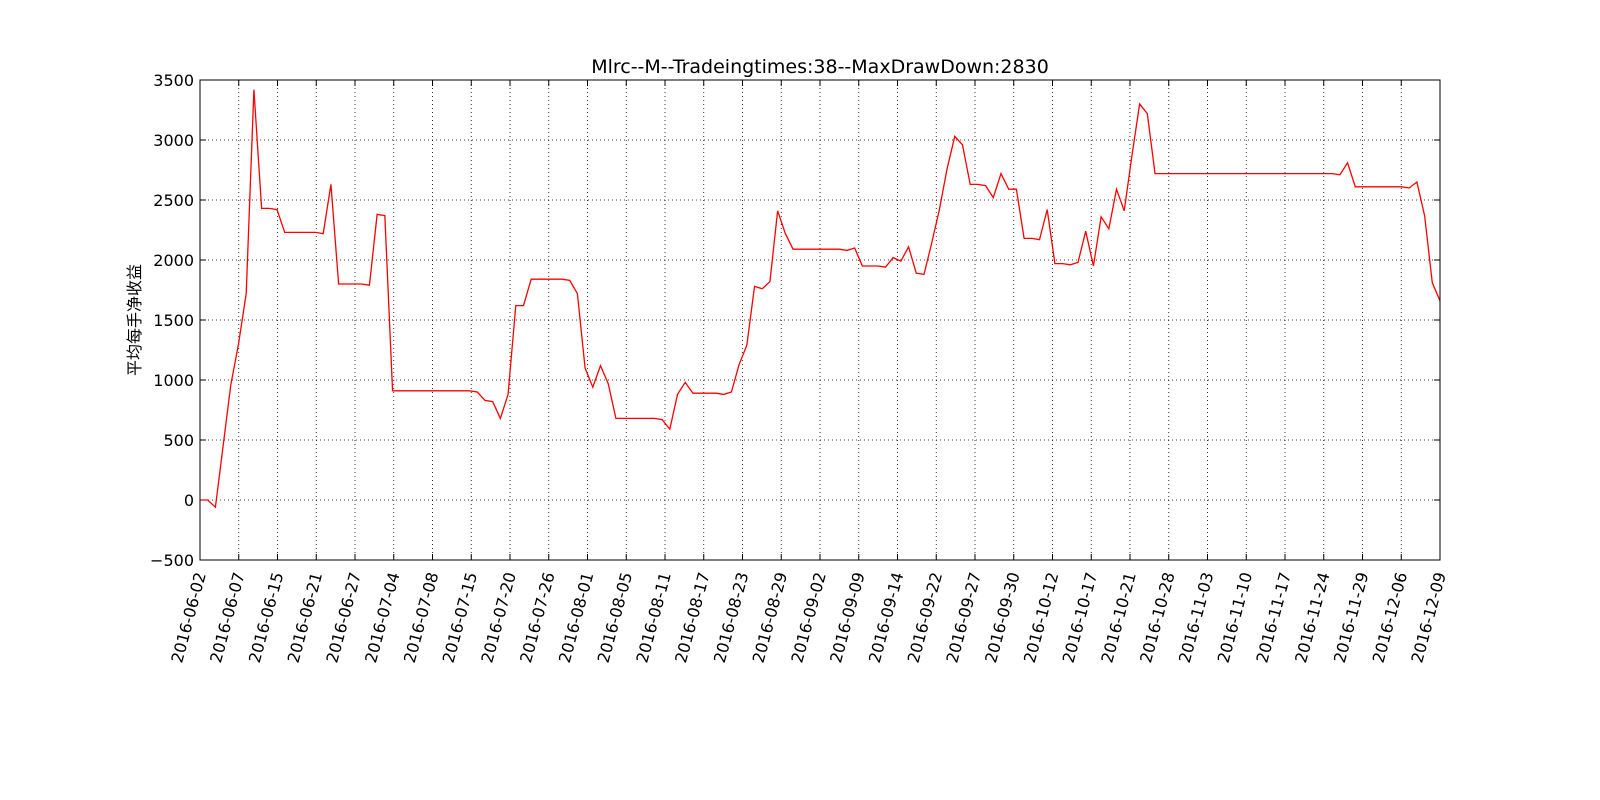 The image size is (1600, 800). Describe the element at coordinates (615, 617) in the screenshot. I see `x-tick-label: 2016-08-05` at that location.